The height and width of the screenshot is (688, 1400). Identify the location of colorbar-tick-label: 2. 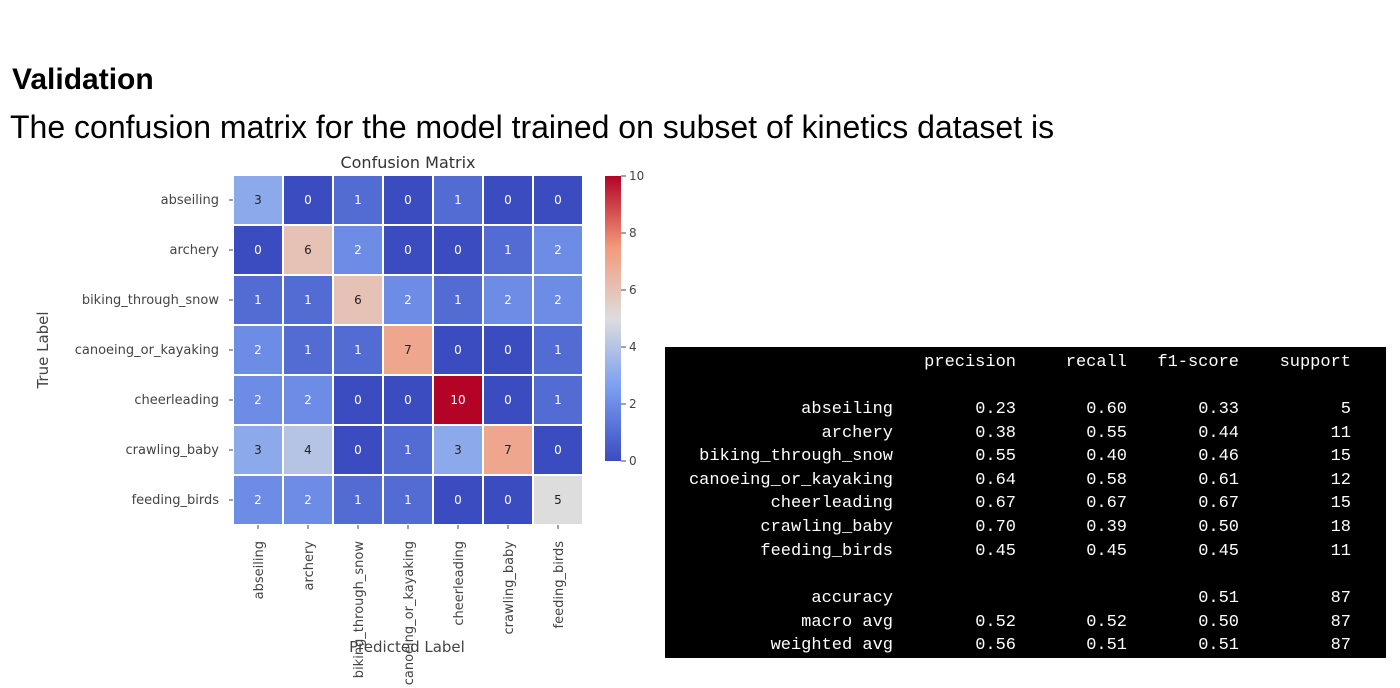
(633, 404).